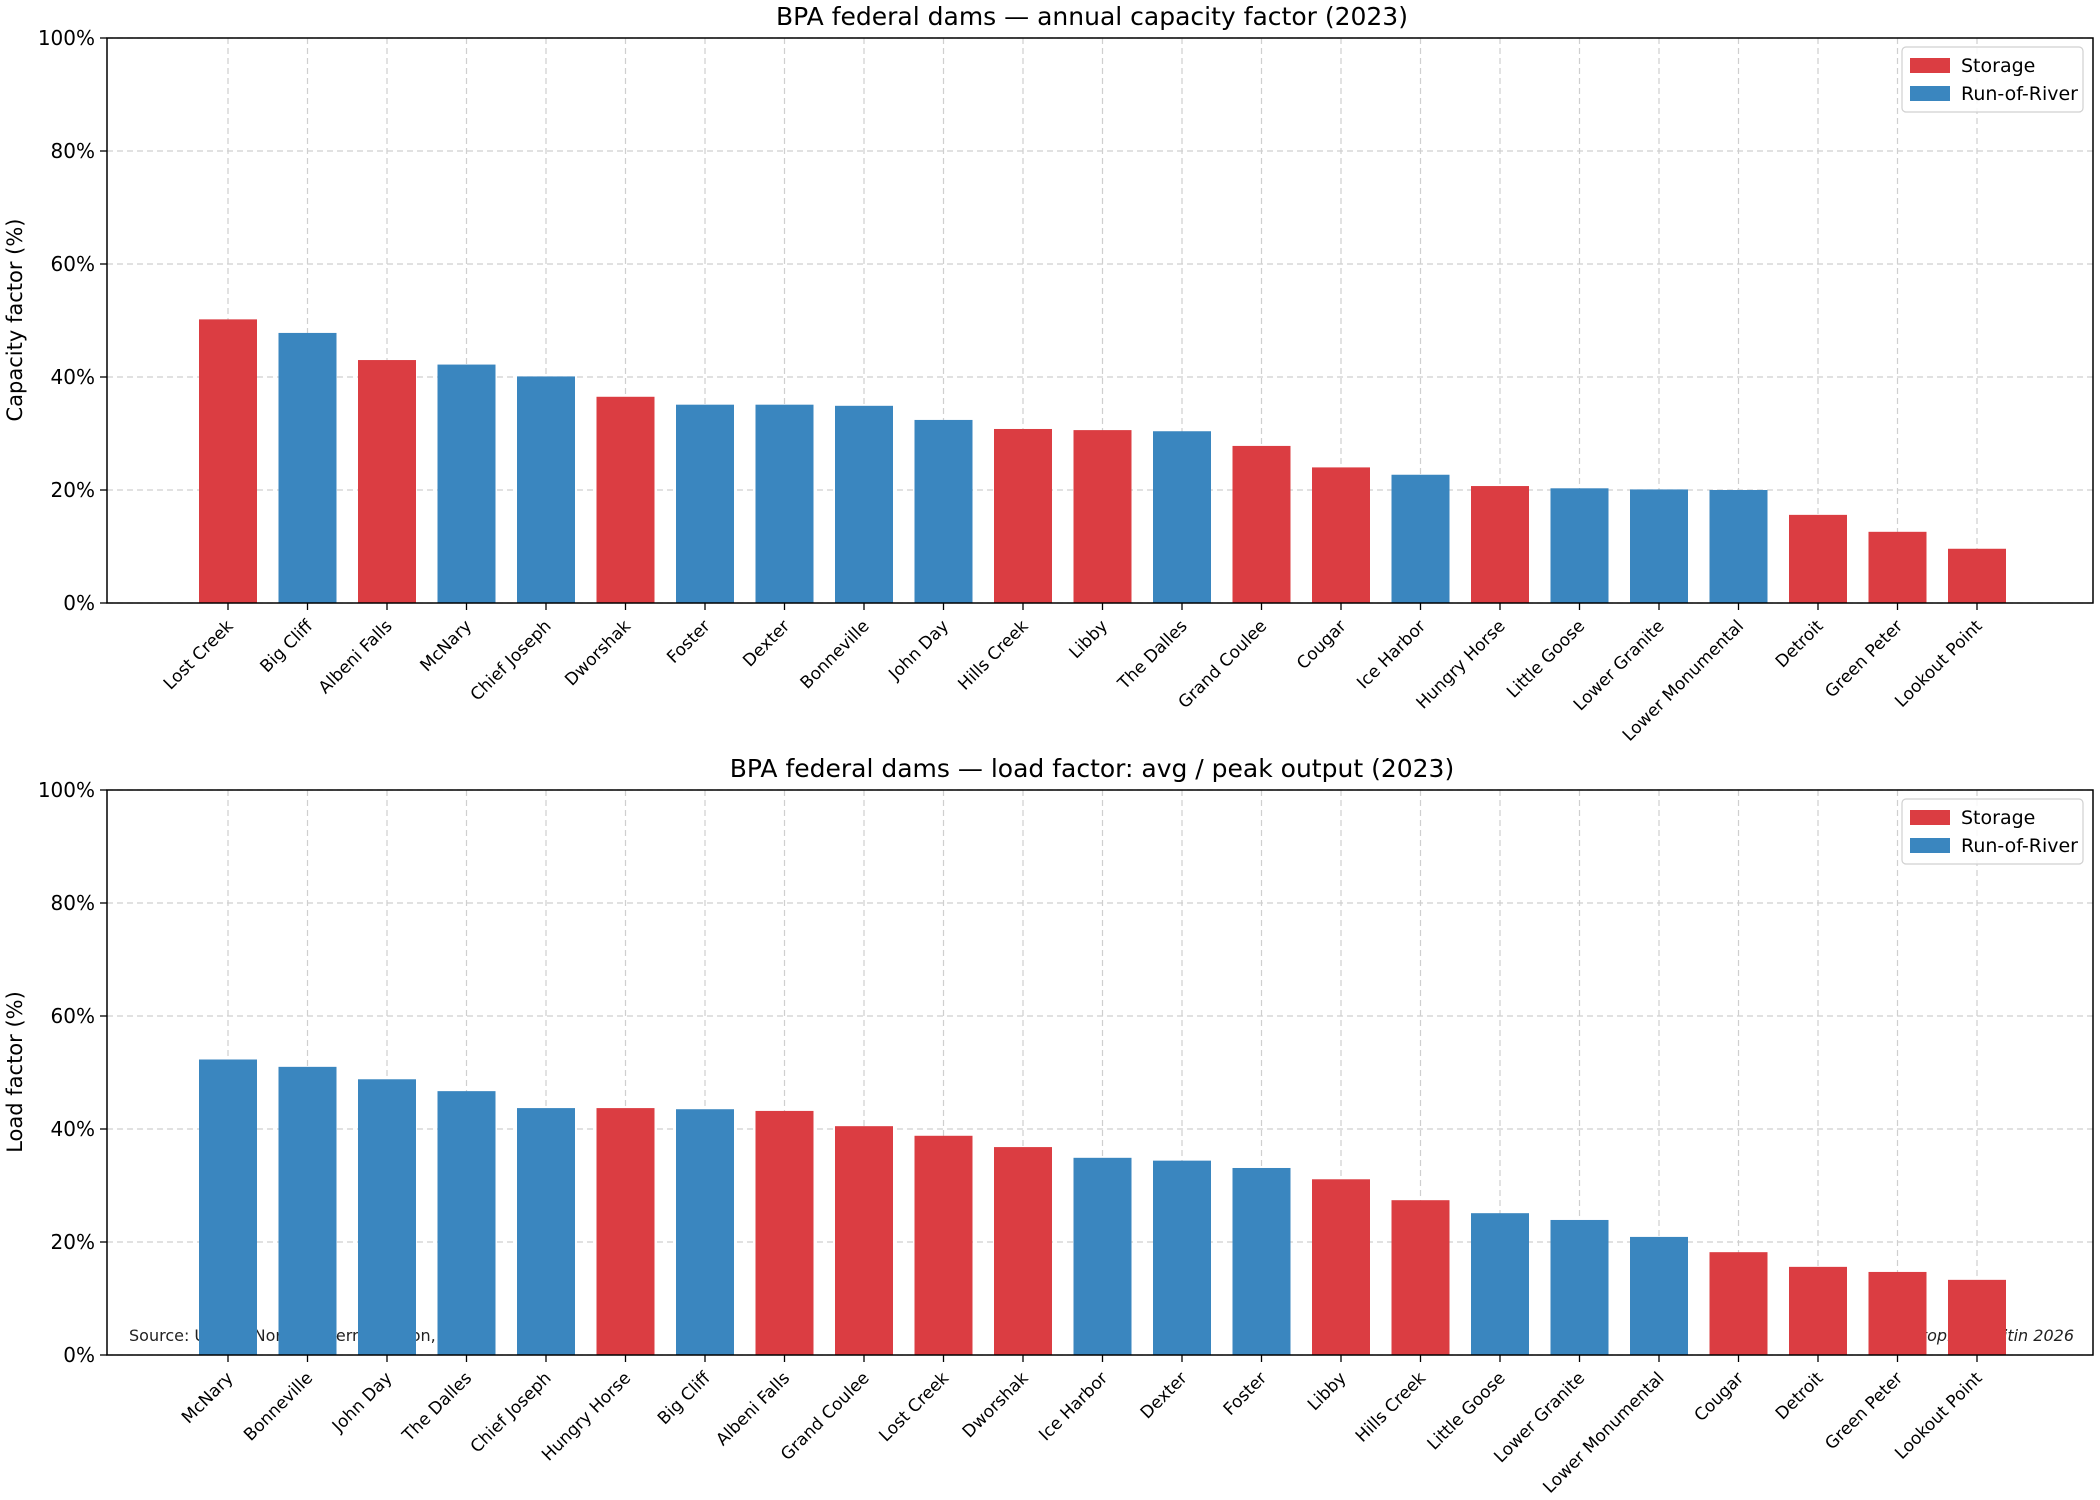 The height and width of the screenshot is (1500, 2100). What do you see at coordinates (73, 1129) in the screenshot?
I see `y-tick-label: 40%` at bounding box center [73, 1129].